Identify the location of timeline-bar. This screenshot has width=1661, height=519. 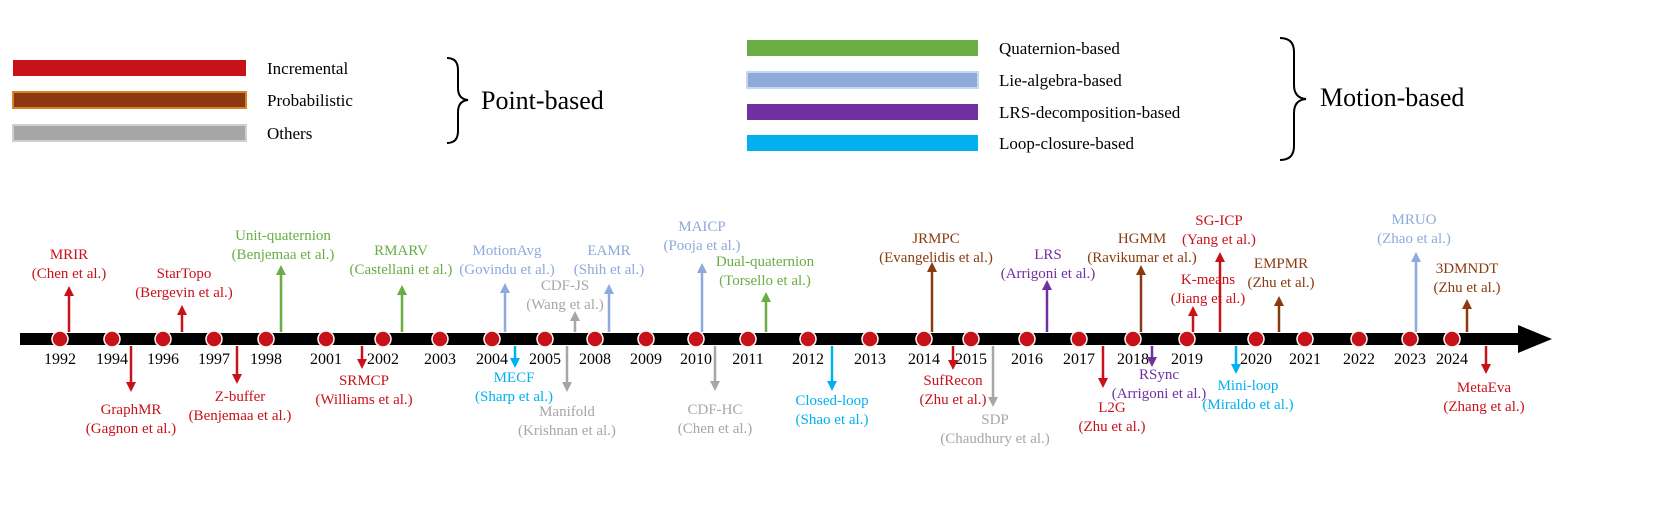
(770, 339).